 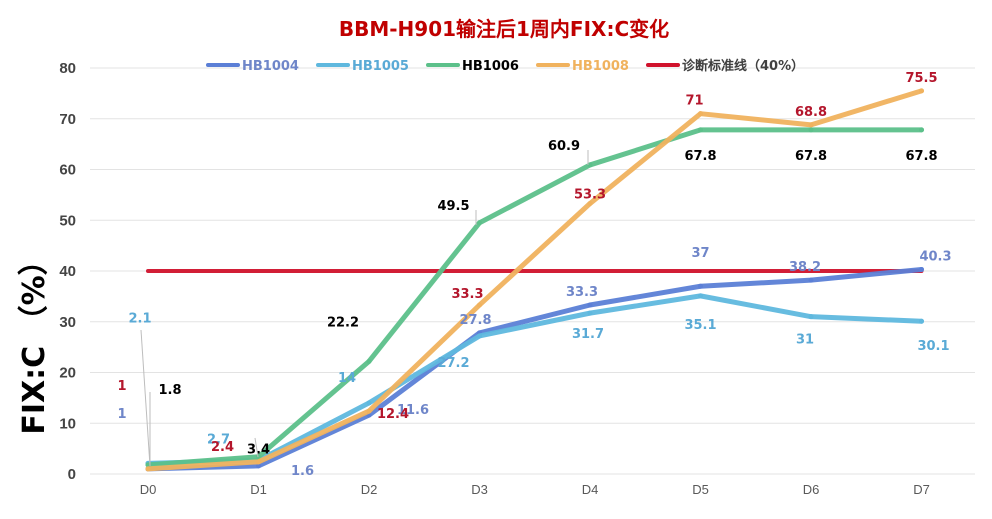 I want to click on y-tick-label: 30, so click(x=67, y=322).